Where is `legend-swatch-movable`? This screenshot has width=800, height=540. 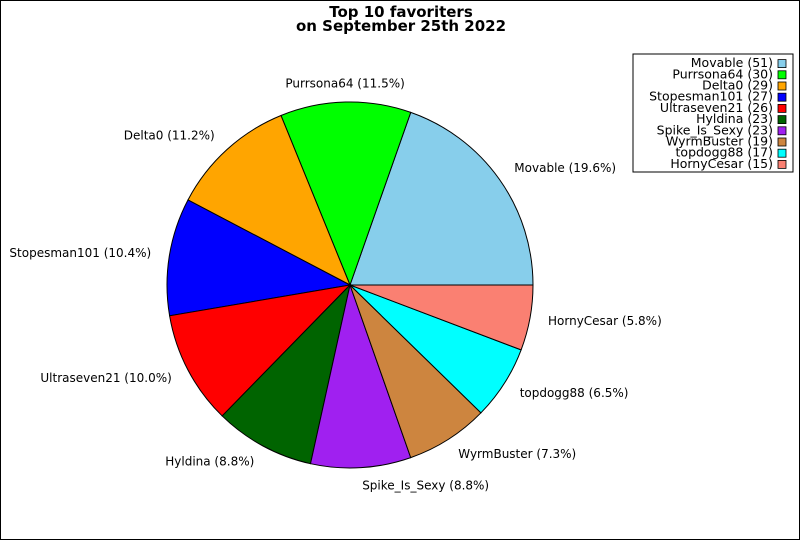 legend-swatch-movable is located at coordinates (782, 63).